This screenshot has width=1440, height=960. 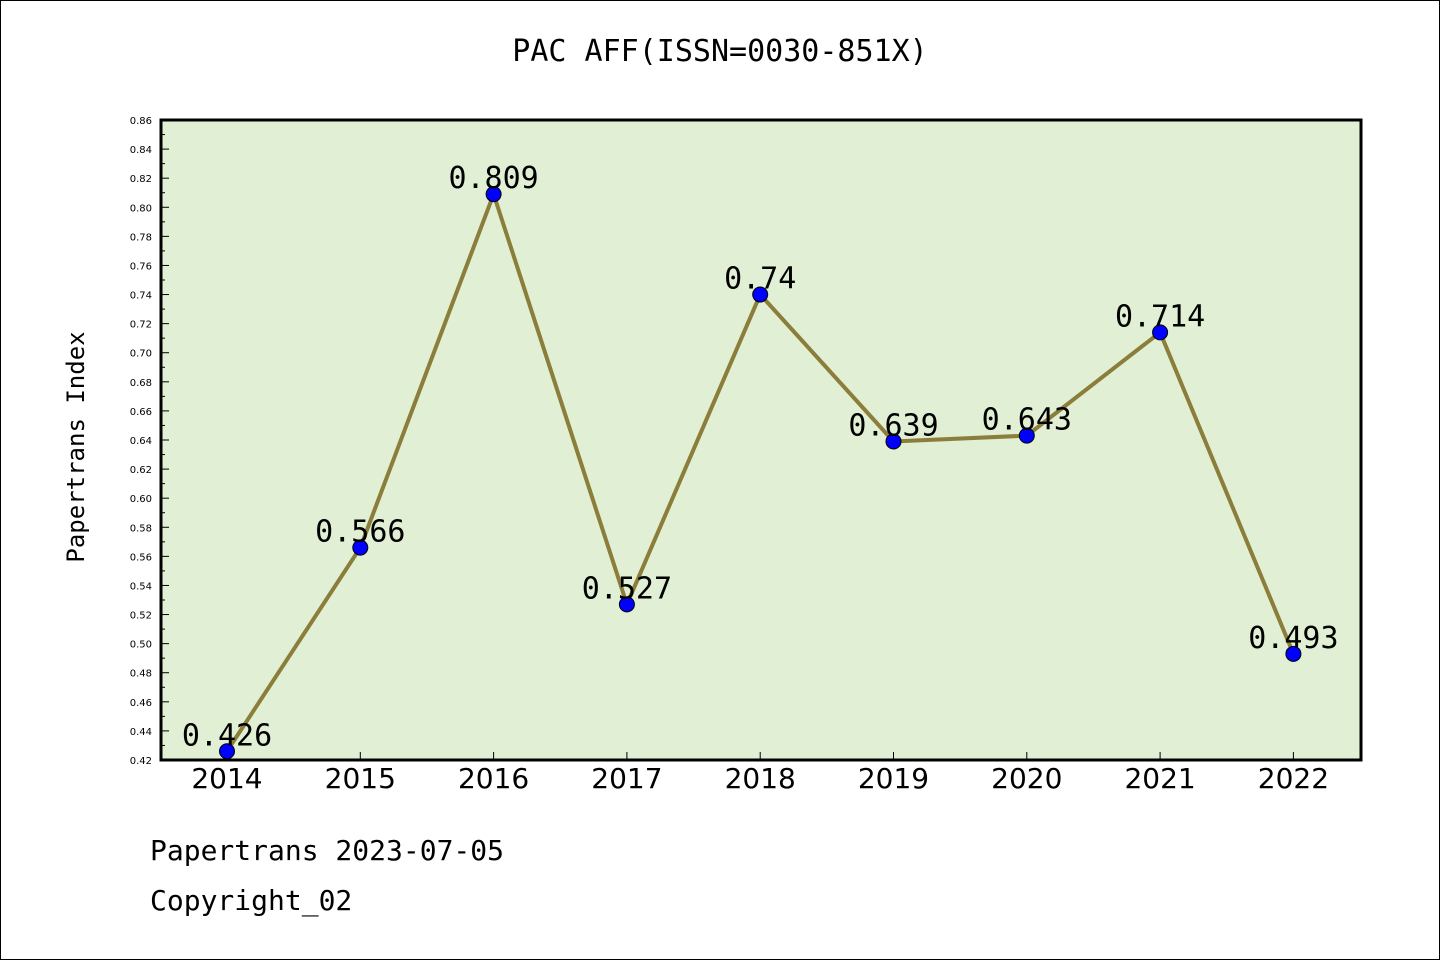 I want to click on data-label: 0.809, so click(x=493, y=178).